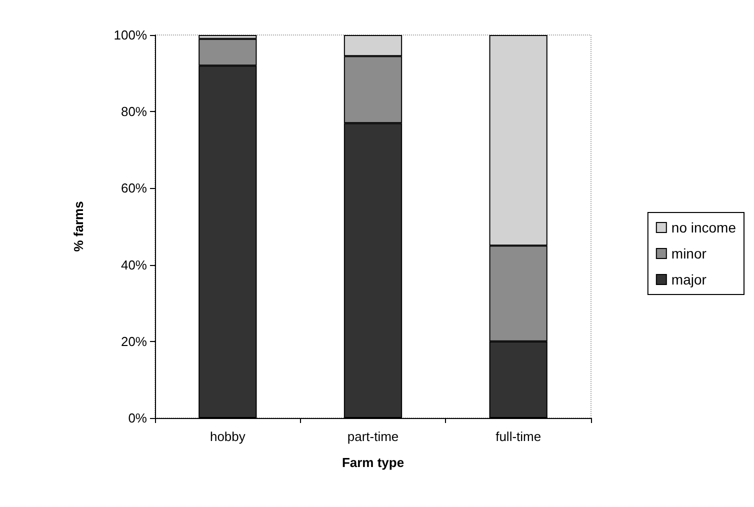 The image size is (754, 507). Describe the element at coordinates (134, 264) in the screenshot. I see `y-tick-label: 40%` at that location.